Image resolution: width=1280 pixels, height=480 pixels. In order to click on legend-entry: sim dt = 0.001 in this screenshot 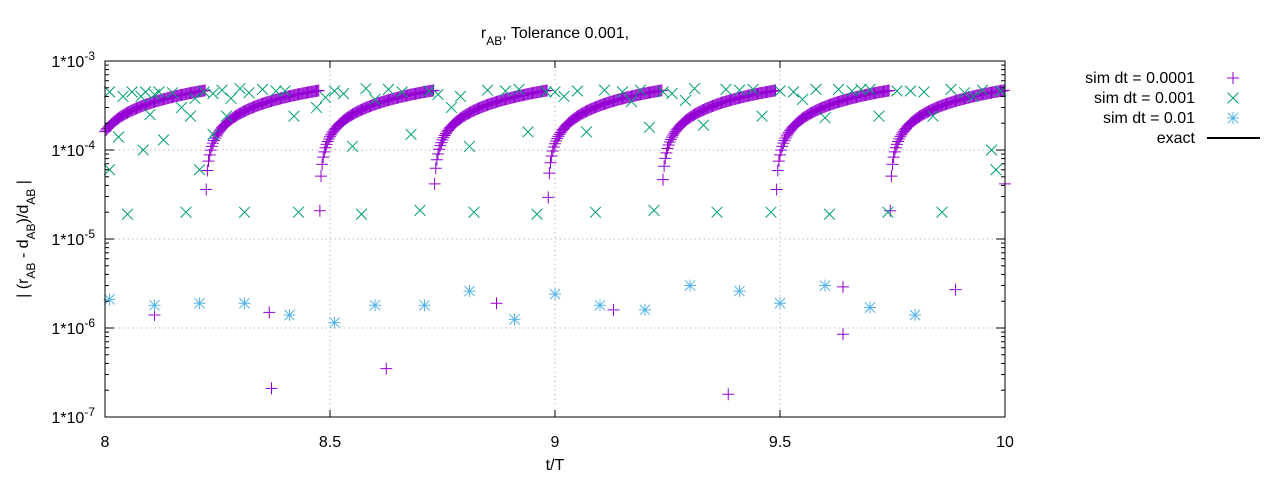, I will do `click(1166, 98)`.